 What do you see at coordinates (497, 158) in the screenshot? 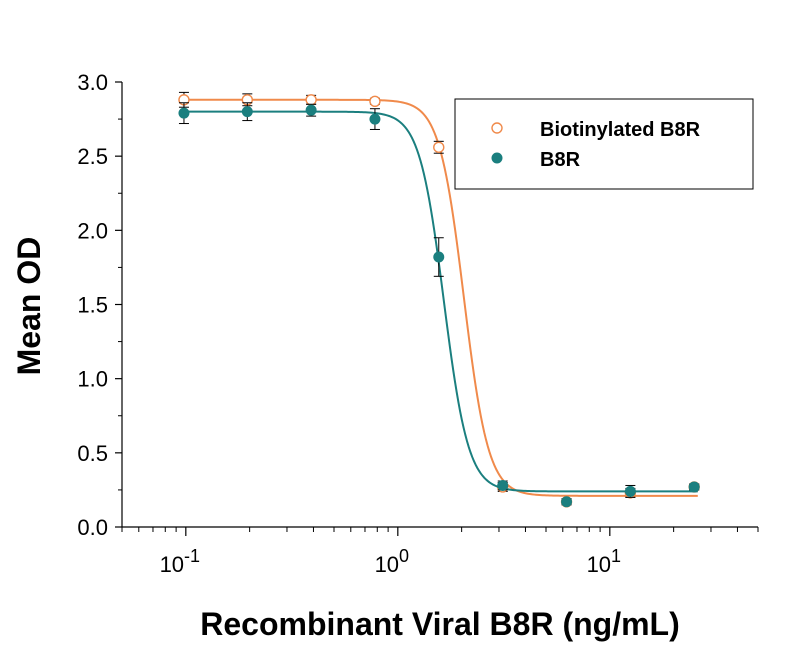
I see `legend-marker-b8r` at bounding box center [497, 158].